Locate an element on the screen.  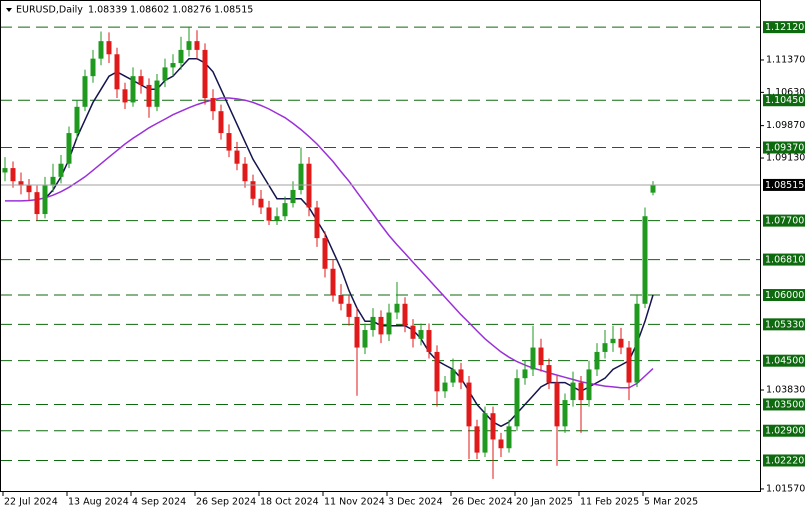
level-label: 1.09370 is located at coordinates (784, 148).